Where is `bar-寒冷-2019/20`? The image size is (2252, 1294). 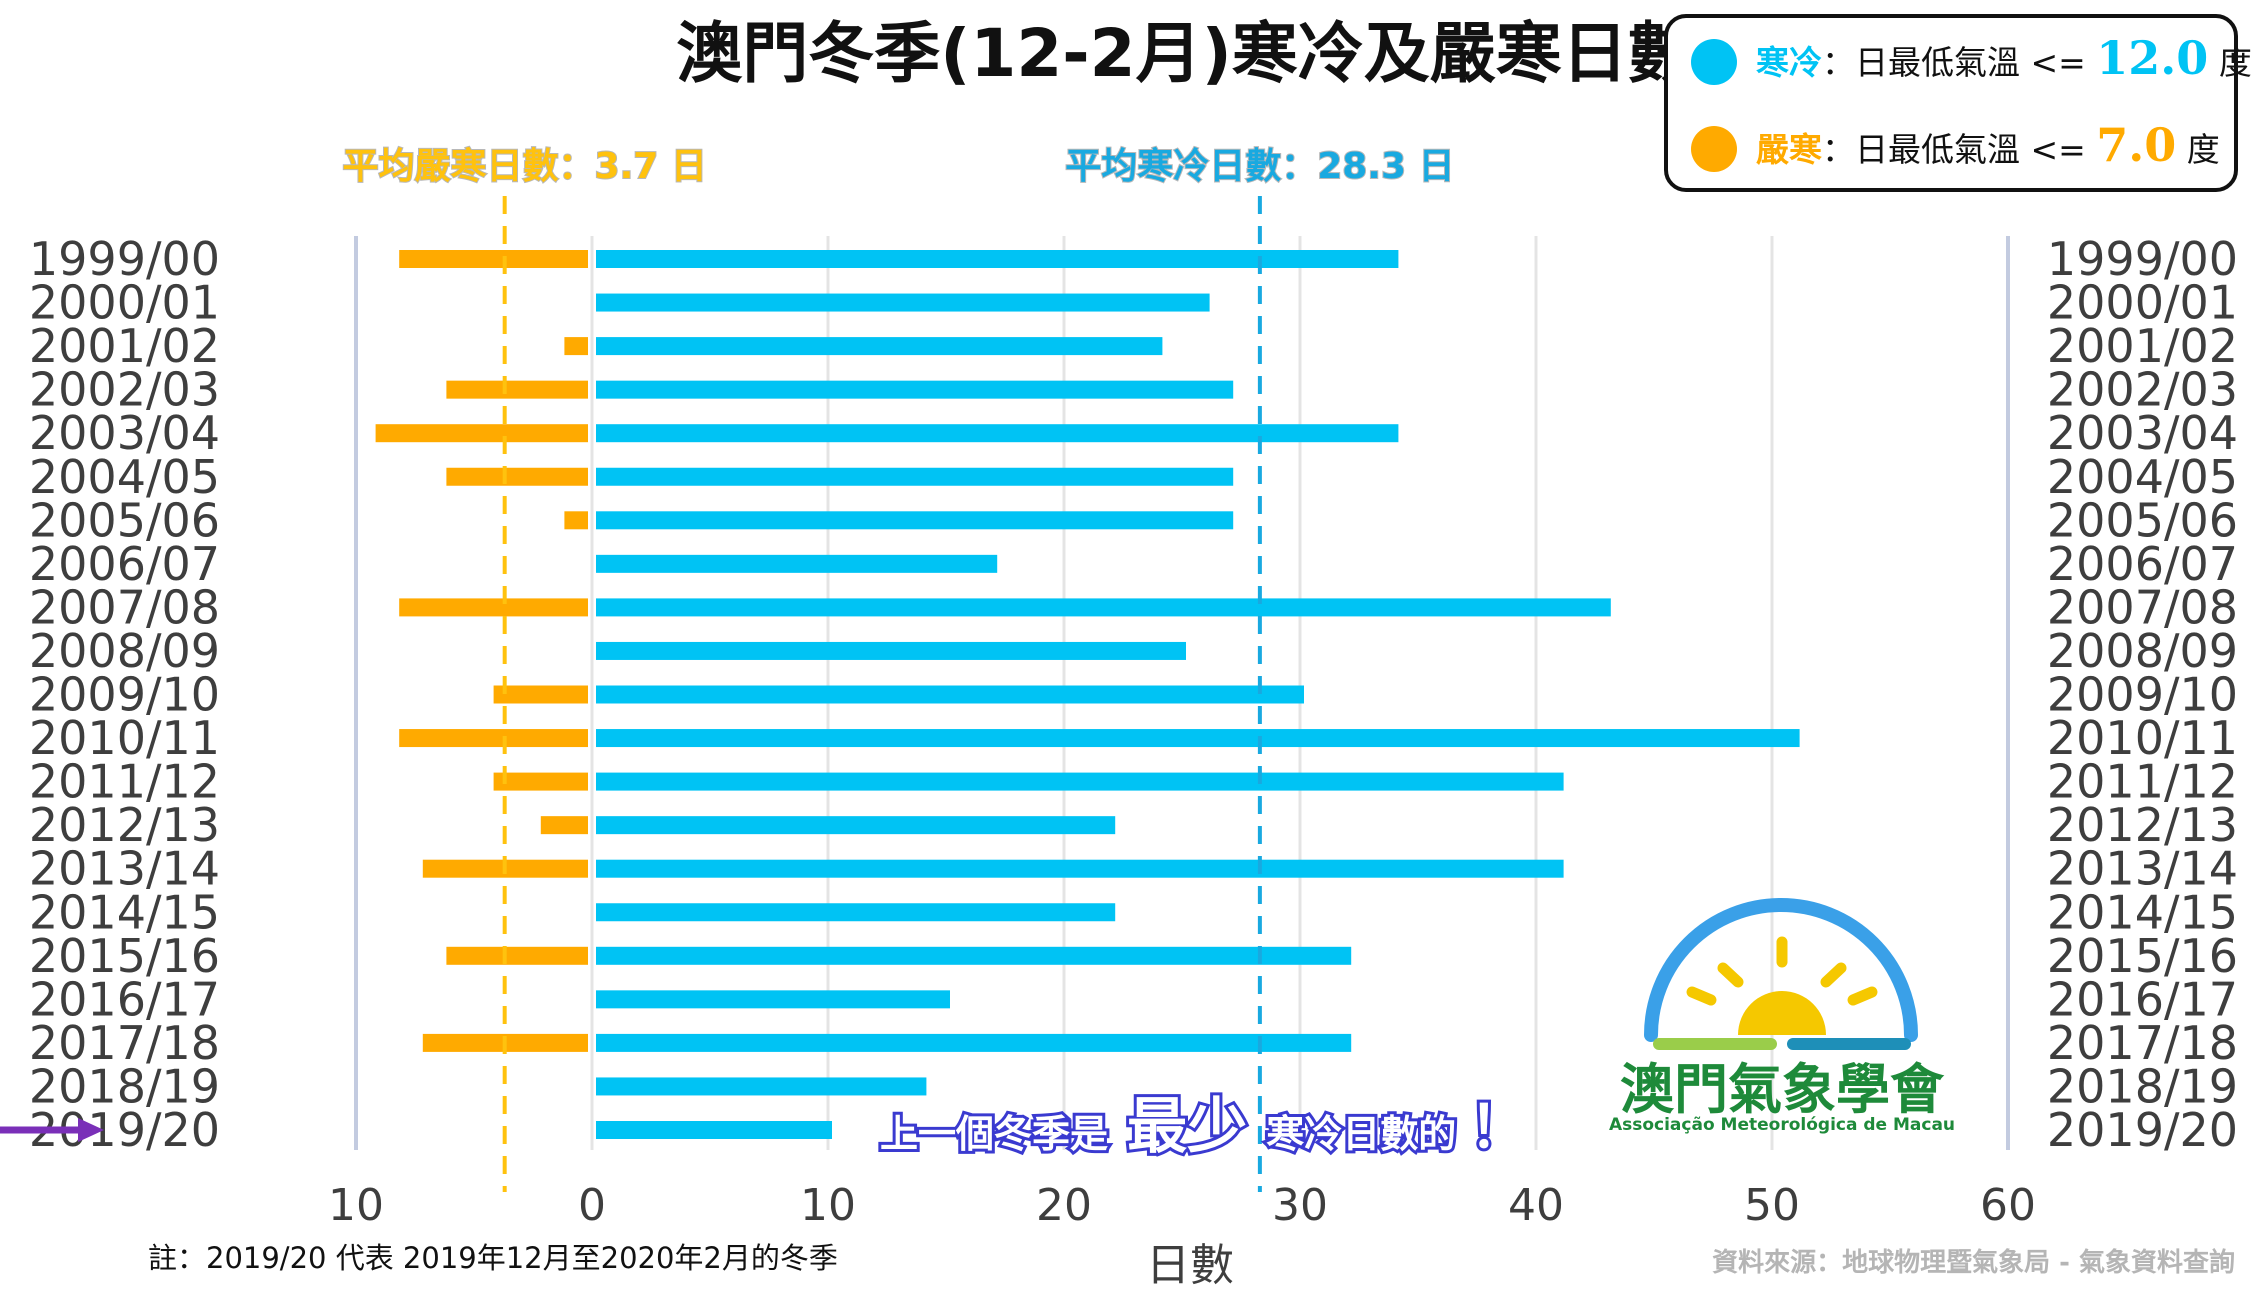
bar-寒冷-2019/20 is located at coordinates (714, 1130).